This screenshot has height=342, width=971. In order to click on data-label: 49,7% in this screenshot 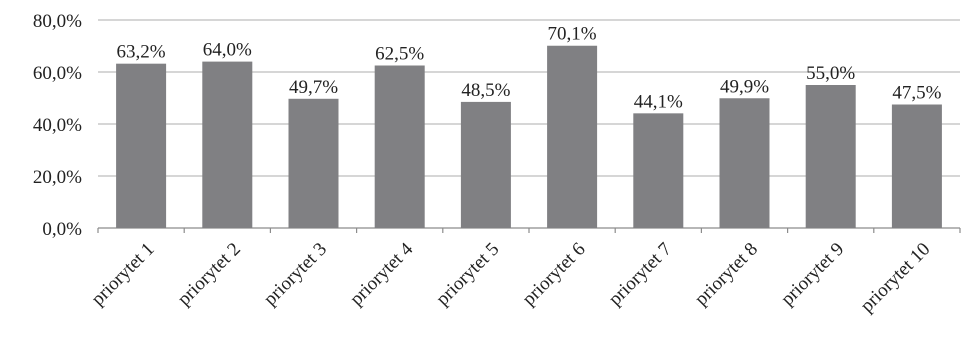, I will do `click(313, 87)`.